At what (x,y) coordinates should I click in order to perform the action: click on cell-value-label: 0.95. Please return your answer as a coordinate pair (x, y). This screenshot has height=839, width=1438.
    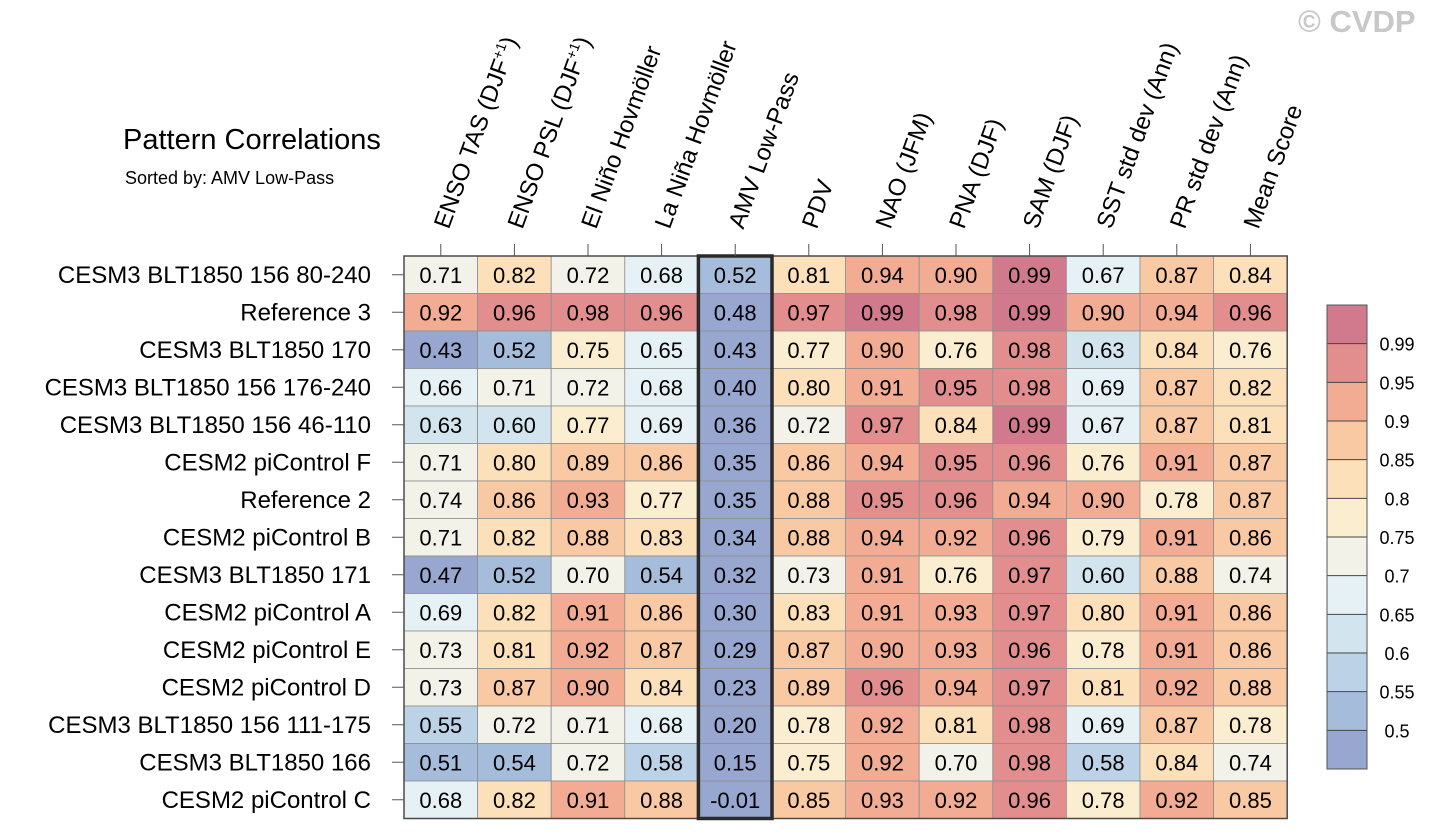
    Looking at the image, I should click on (882, 500).